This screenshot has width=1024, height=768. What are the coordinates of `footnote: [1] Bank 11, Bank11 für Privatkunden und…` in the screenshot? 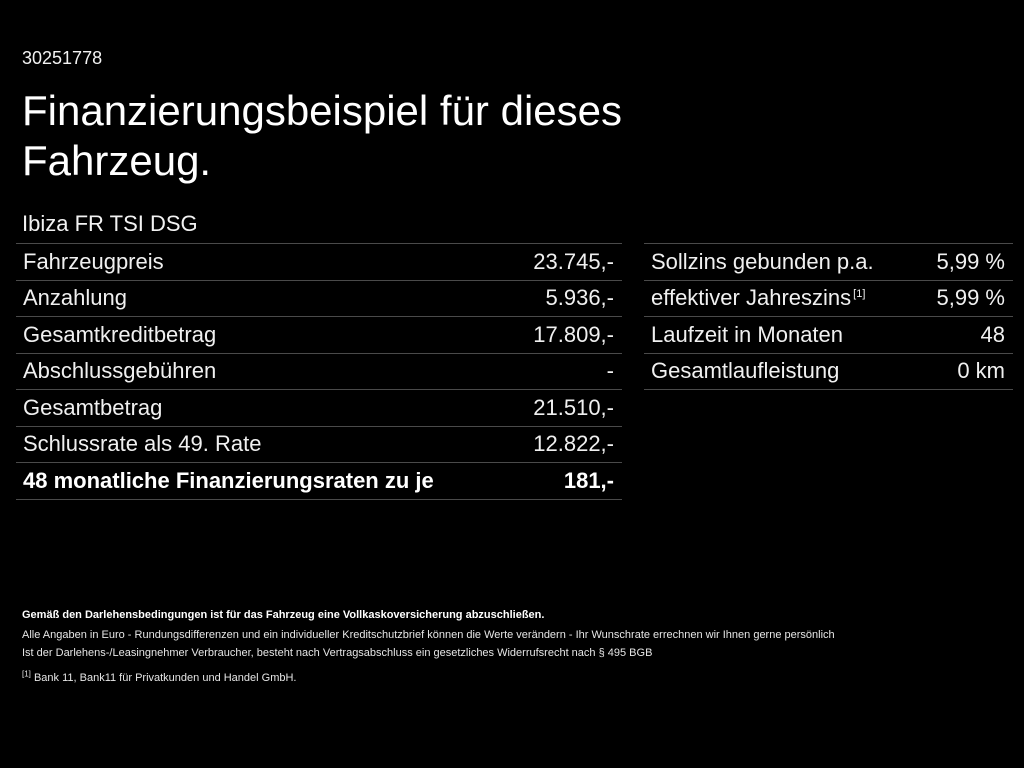 It's located at (512, 678).